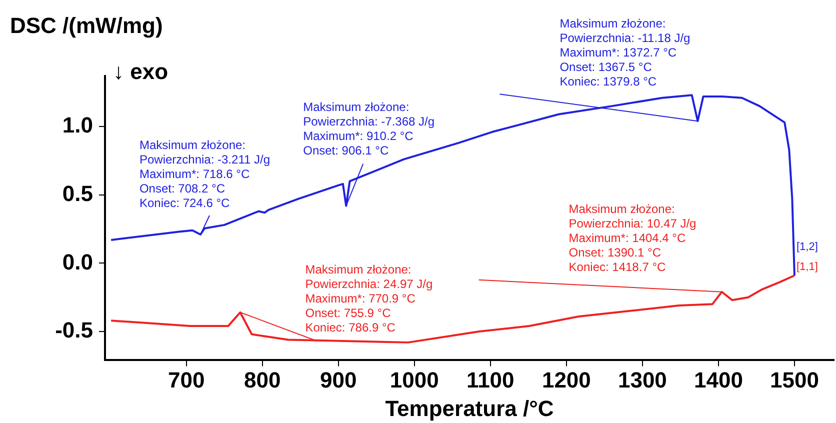 Image resolution: width=836 pixels, height=423 pixels. I want to click on y-tick-label: 1.0, so click(77, 125).